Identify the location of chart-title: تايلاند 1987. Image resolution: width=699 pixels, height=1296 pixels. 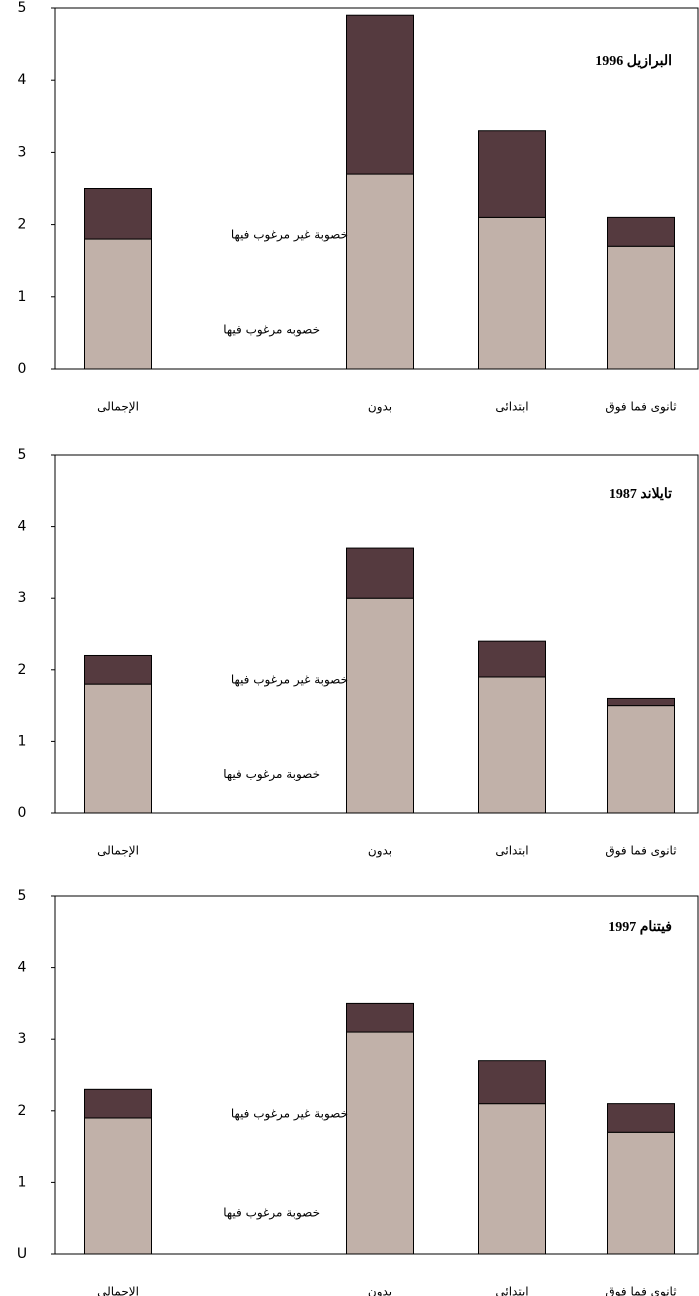
(640, 494).